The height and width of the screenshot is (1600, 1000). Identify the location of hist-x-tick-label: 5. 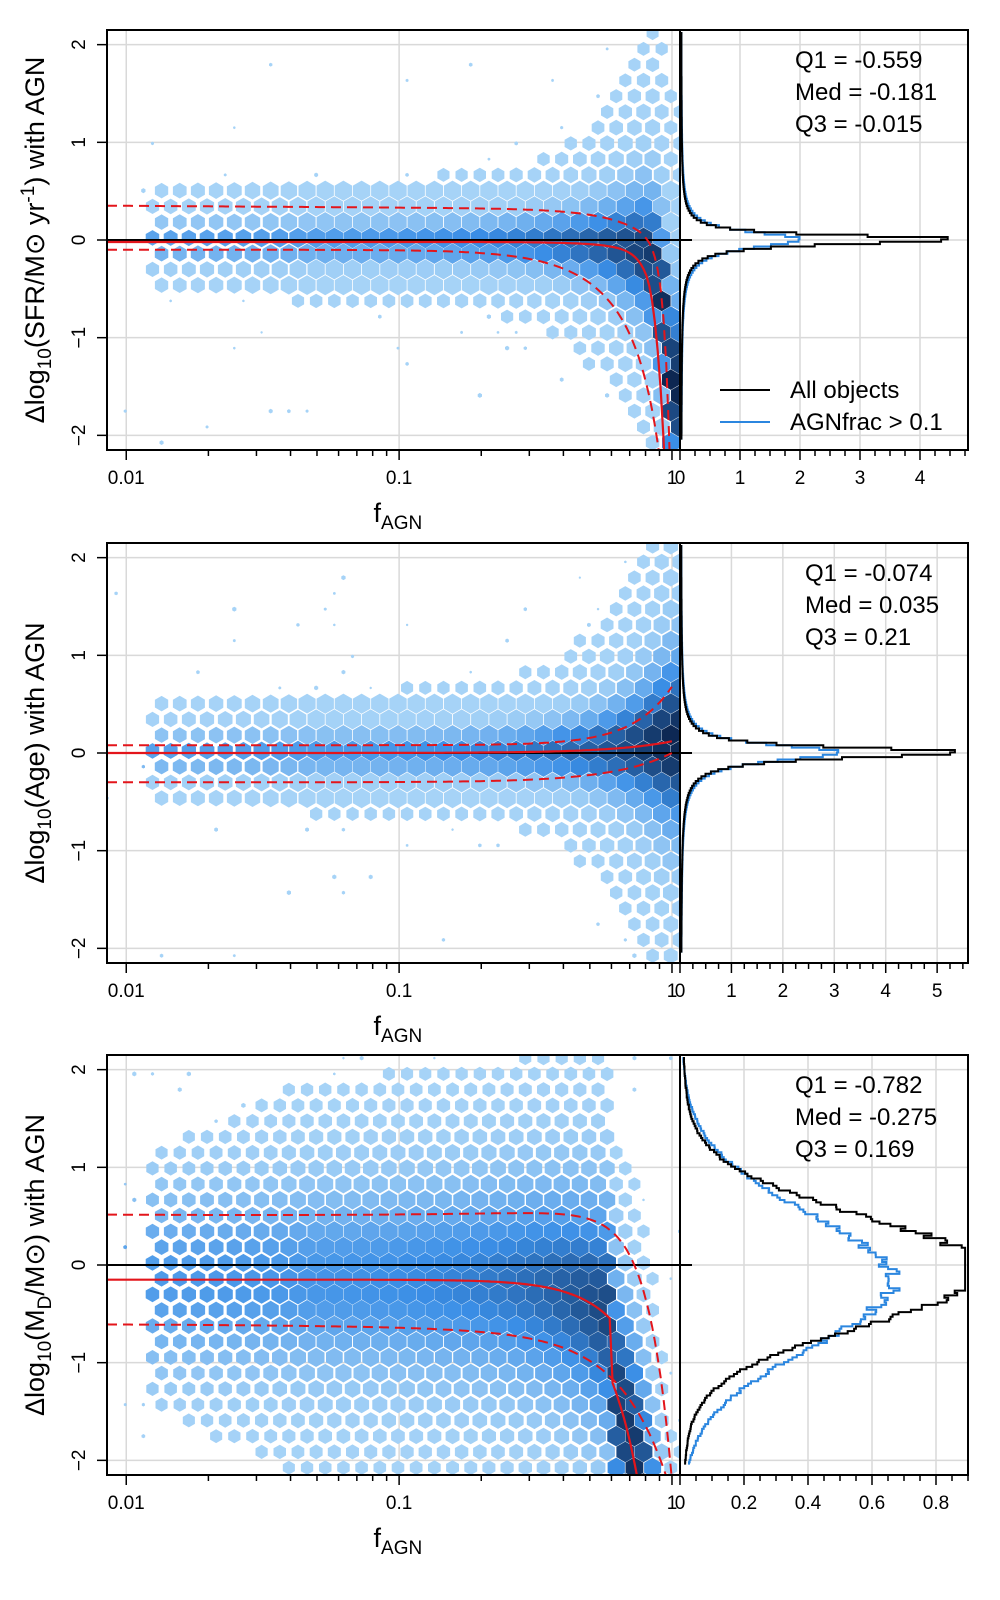
(937, 991).